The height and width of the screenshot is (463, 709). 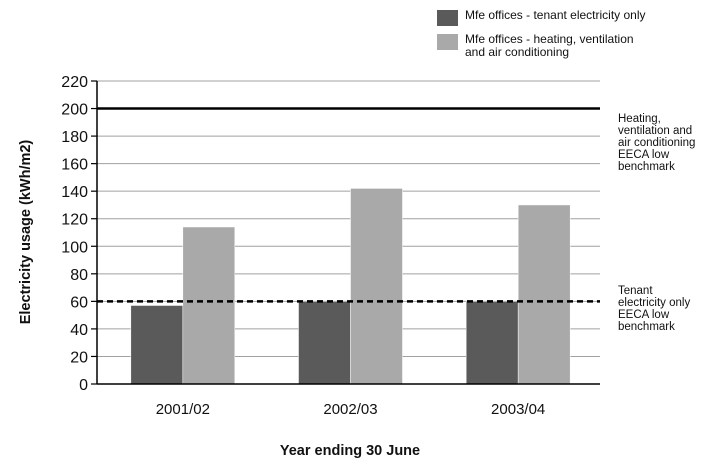 I want to click on y-tick-label: 20, so click(x=79, y=357).